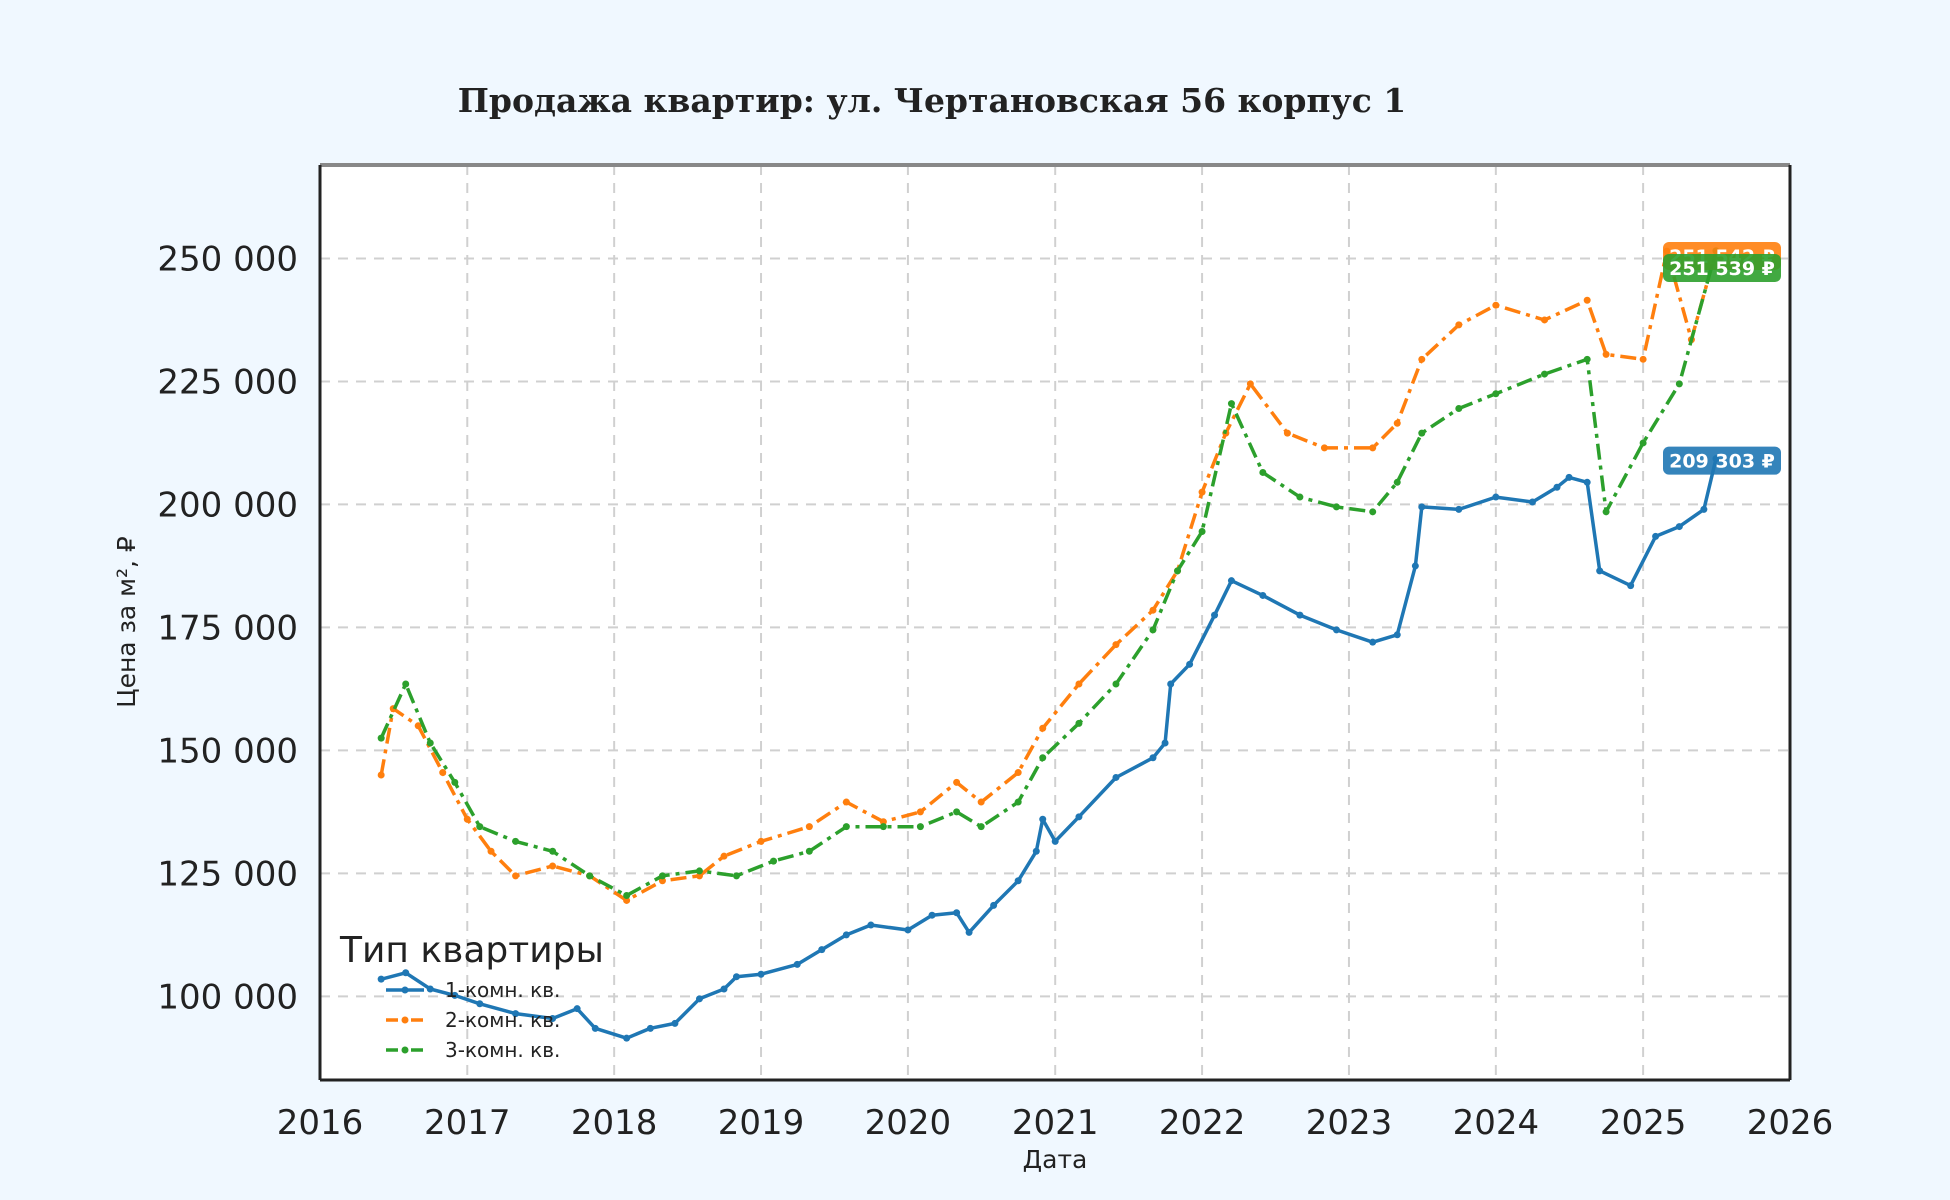  I want to click on legend-title: Тип квартиры, so click(471, 950).